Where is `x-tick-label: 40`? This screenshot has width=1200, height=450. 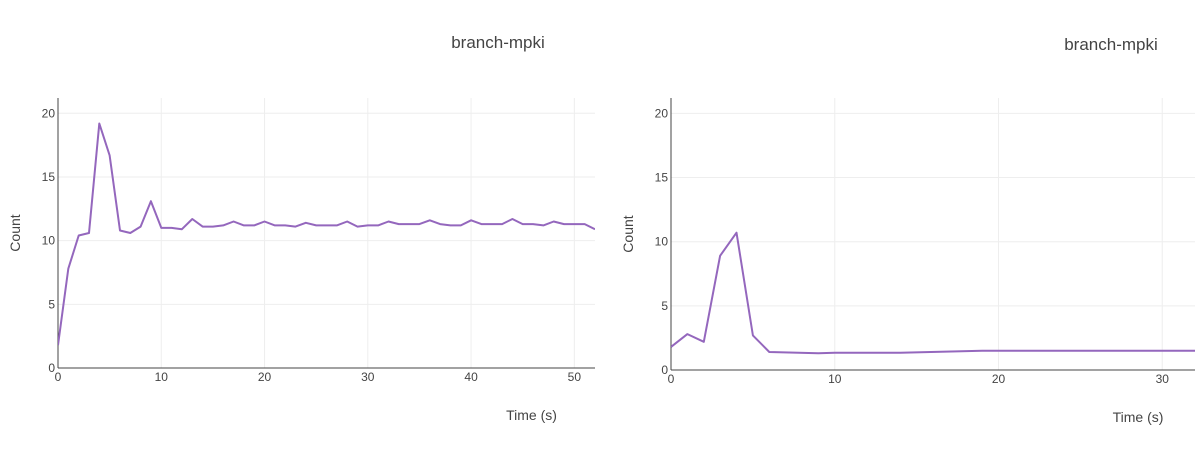
x-tick-label: 40 is located at coordinates (471, 377).